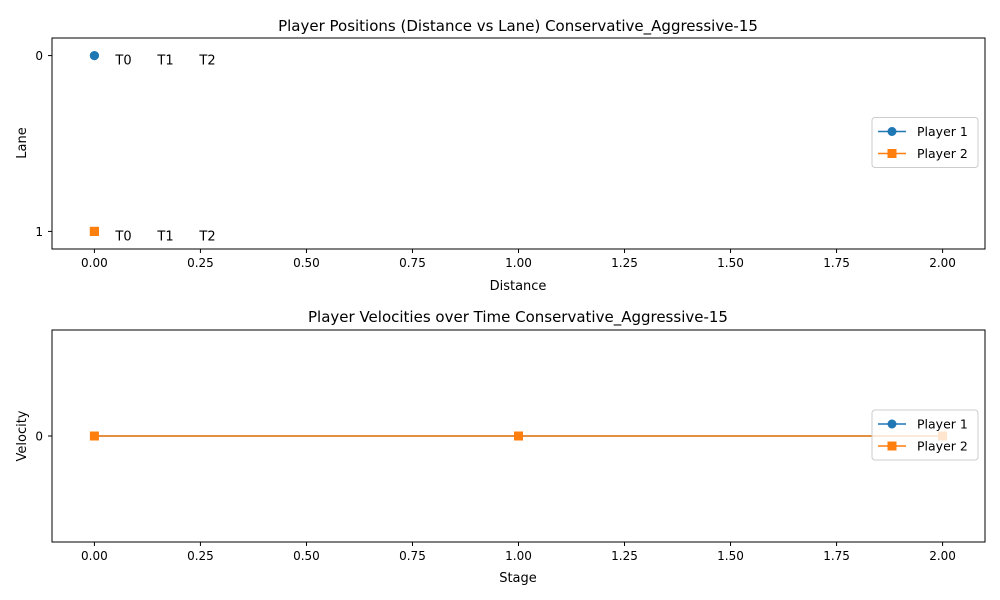 Image resolution: width=1000 pixels, height=600 pixels. I want to click on positions-chart-legend-label: Player 2, so click(942, 153).